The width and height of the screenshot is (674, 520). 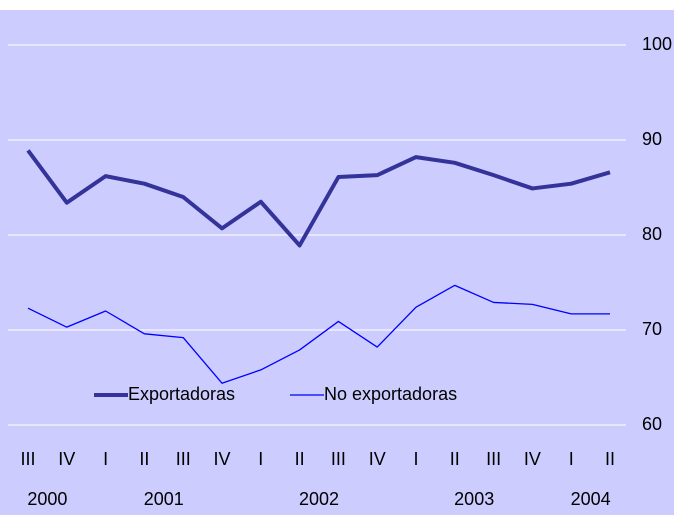 I want to click on year-label: 2001, so click(x=164, y=499).